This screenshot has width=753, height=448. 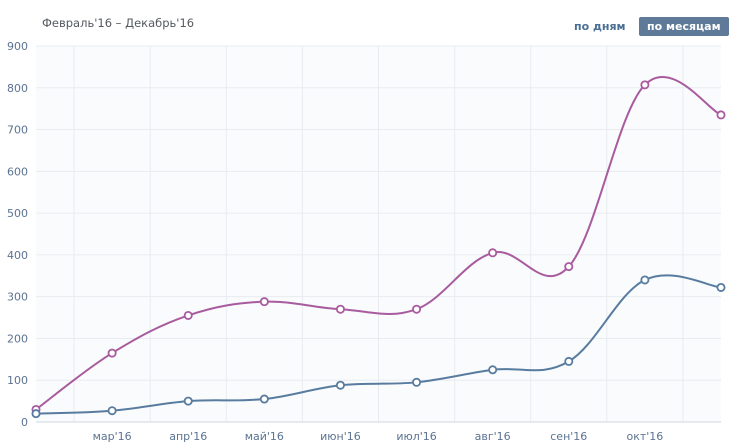 I want to click on by-days-button: по дням, so click(x=600, y=26).